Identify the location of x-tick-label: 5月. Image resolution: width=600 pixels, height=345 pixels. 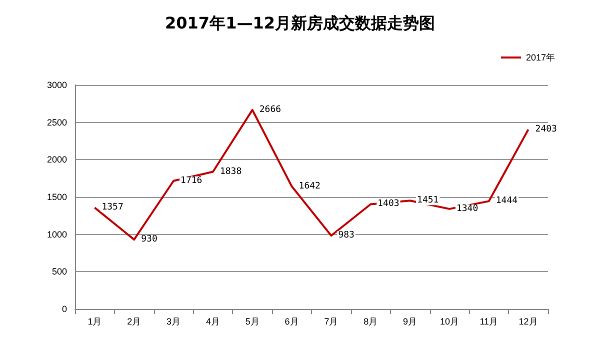
(252, 321).